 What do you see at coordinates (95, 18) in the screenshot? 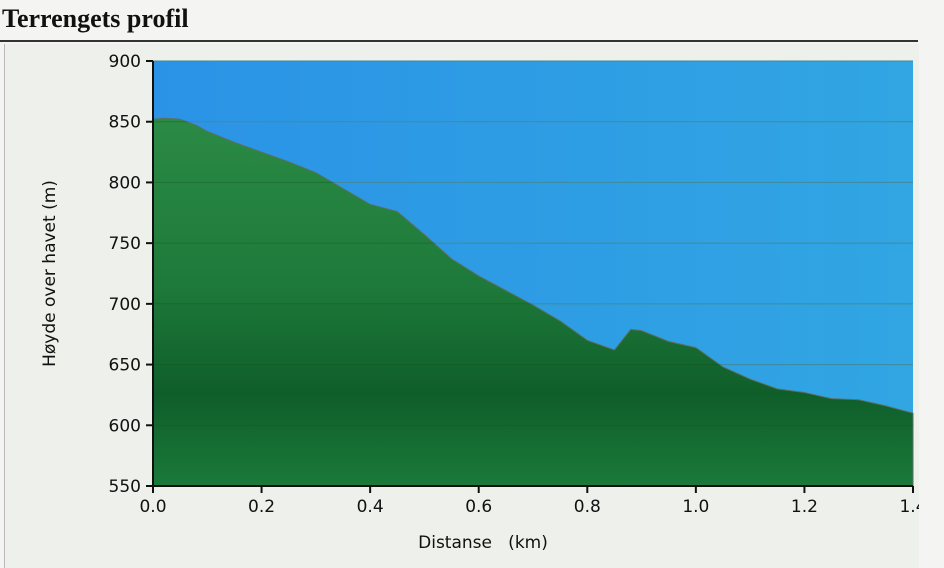
I see `page-title: Terrengets profil` at bounding box center [95, 18].